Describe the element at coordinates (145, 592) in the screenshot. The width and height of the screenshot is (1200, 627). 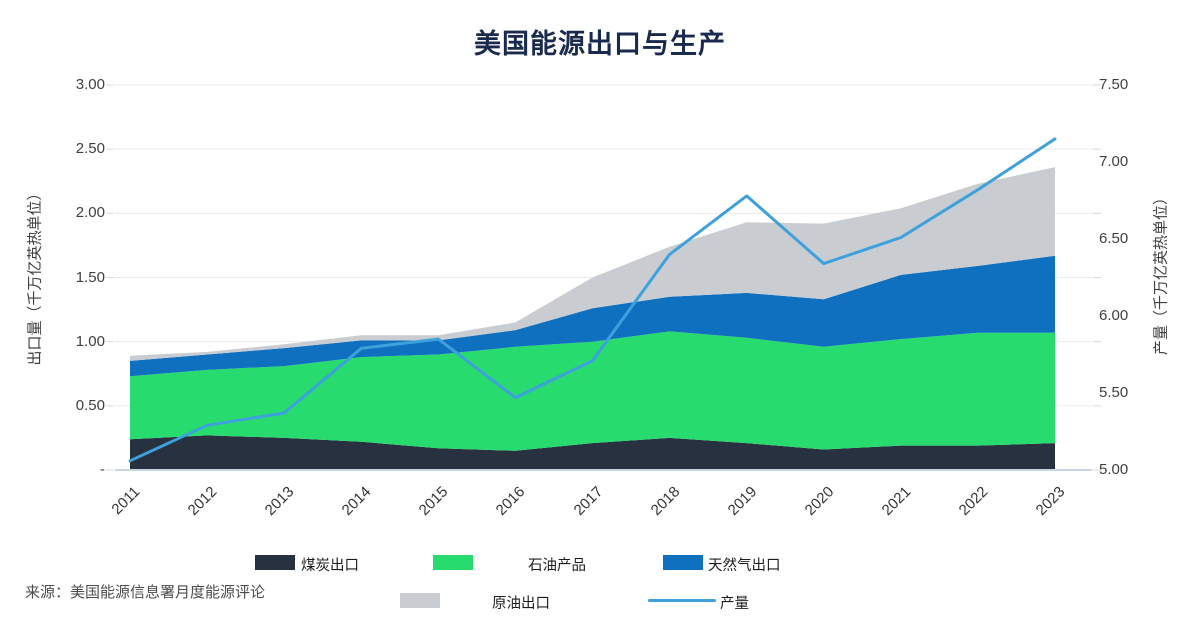
I see `source-note: 来源：美国能源信息署月度能源评论` at that location.